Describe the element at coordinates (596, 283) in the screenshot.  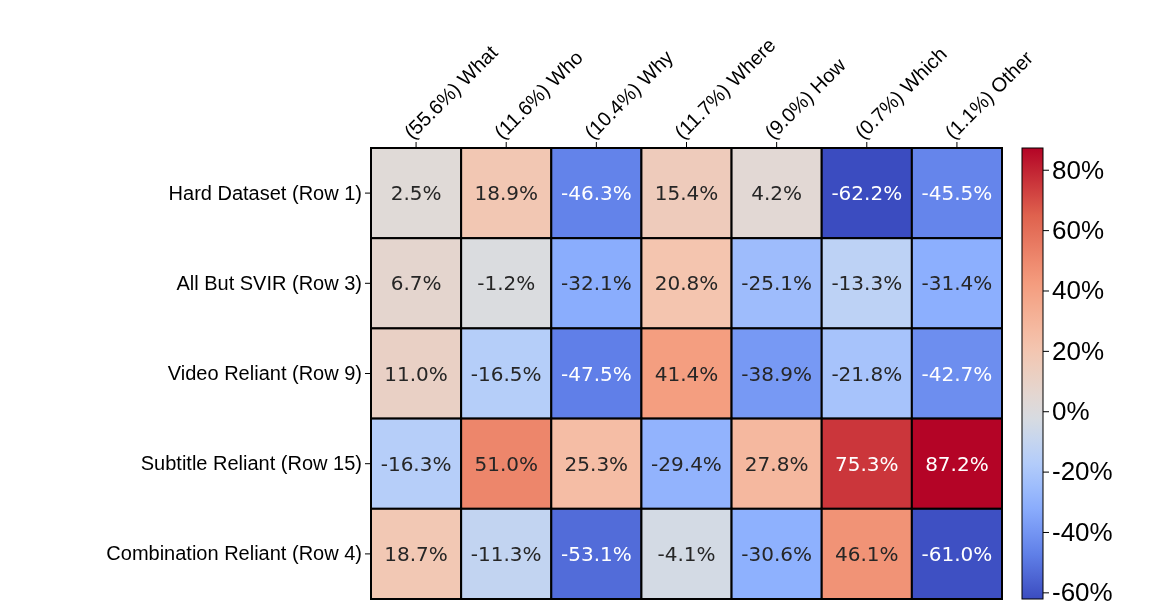
I see `data-label: -32.1%` at that location.